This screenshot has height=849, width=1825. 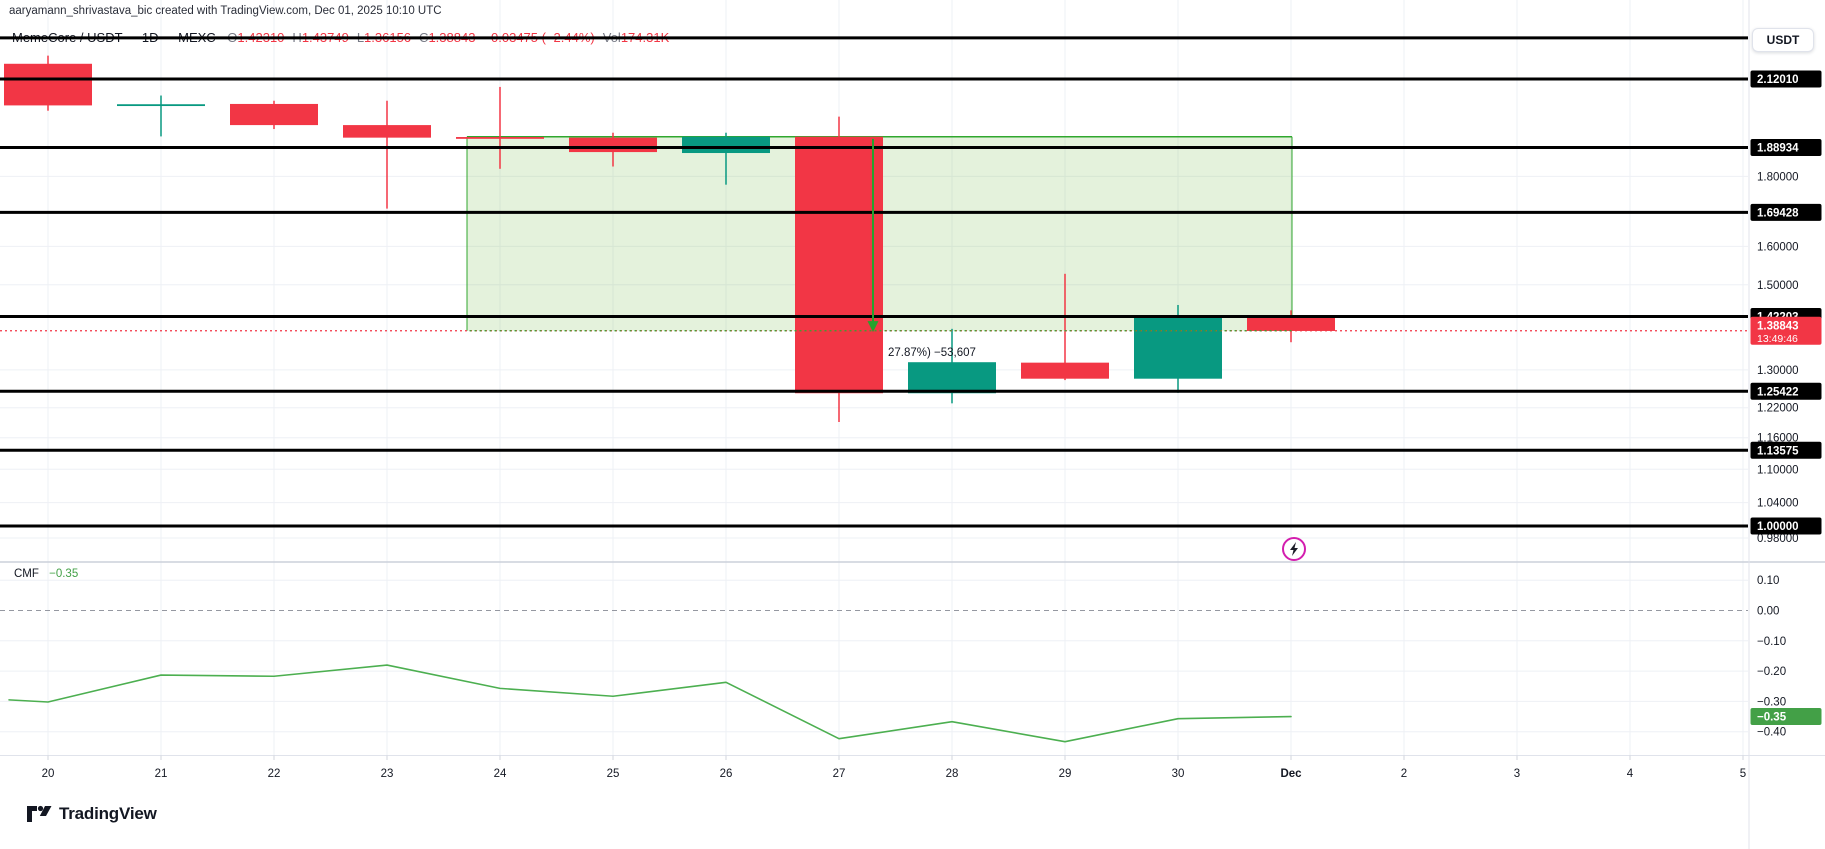 What do you see at coordinates (1783, 40) in the screenshot?
I see `currency-toggle-button: USDT` at bounding box center [1783, 40].